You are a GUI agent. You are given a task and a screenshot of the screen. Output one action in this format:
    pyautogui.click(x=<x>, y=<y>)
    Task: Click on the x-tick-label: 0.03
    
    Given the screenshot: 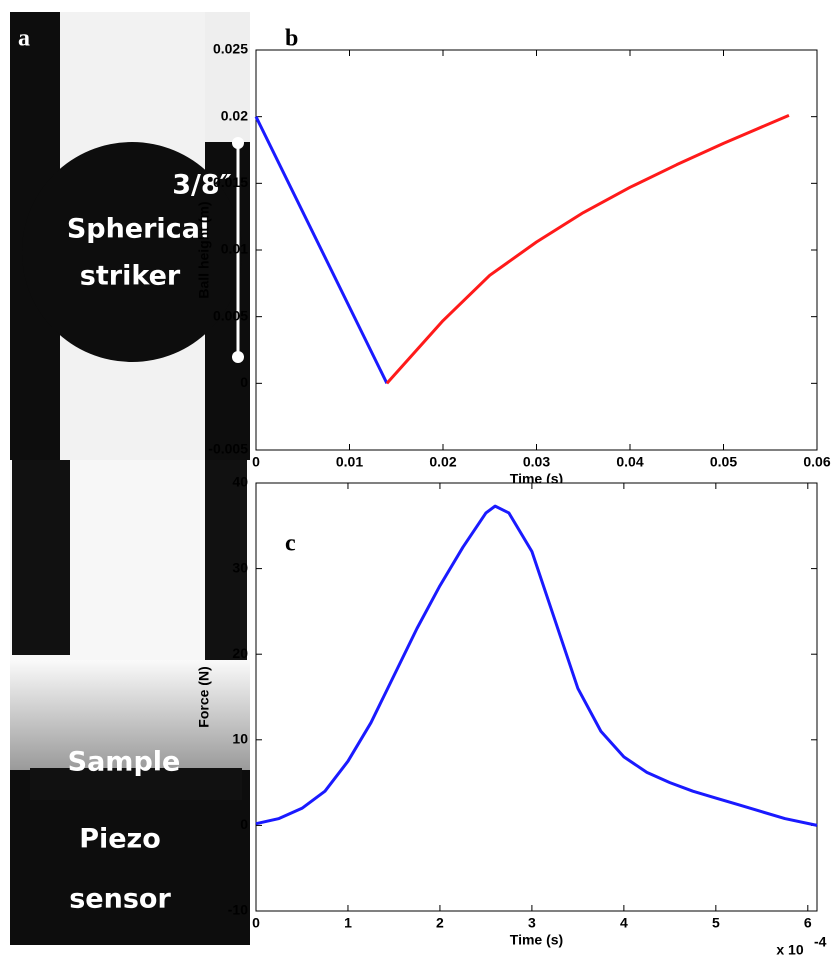 What is the action you would take?
    pyautogui.click(x=536, y=462)
    